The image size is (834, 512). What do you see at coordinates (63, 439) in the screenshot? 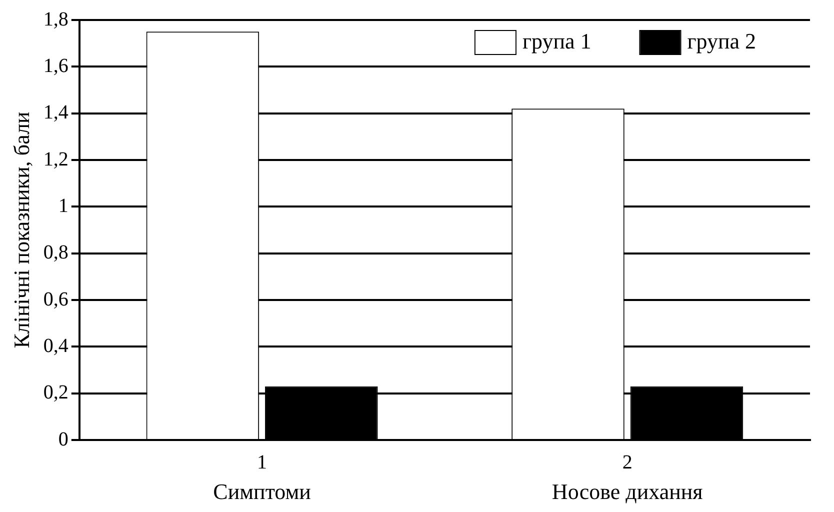
I see `y-tick-label: 0` at bounding box center [63, 439].